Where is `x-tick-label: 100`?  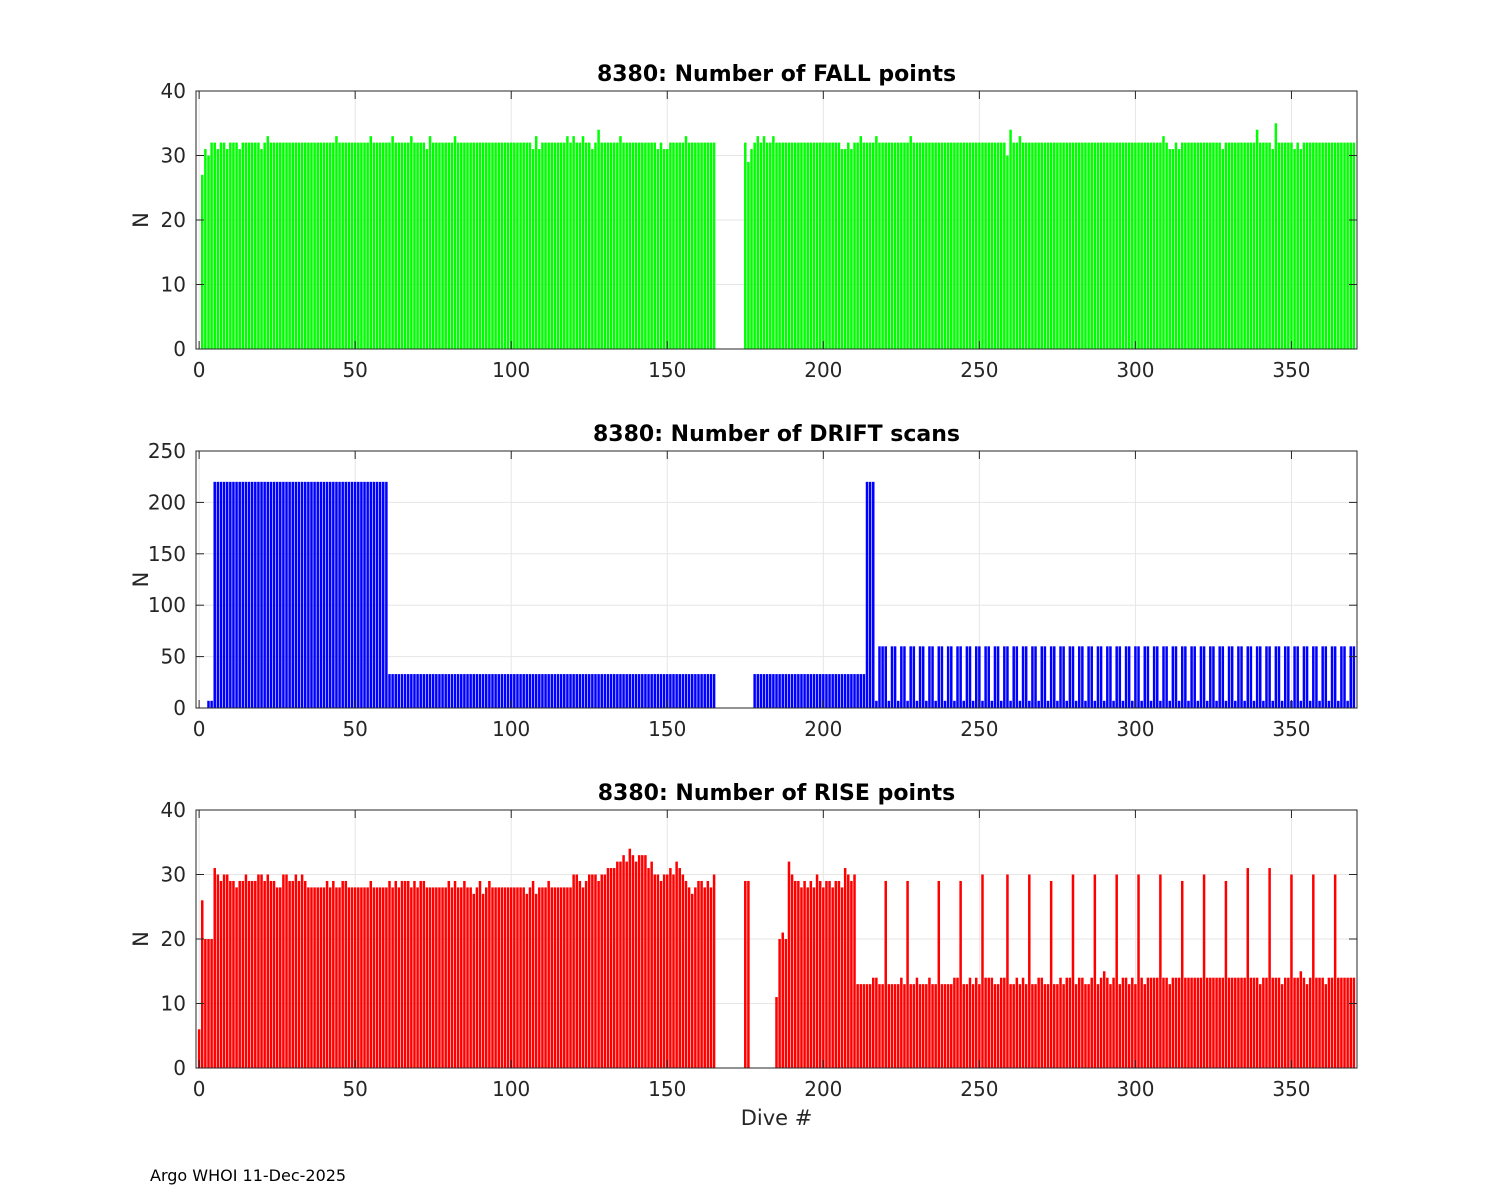 x-tick-label: 100 is located at coordinates (511, 1089).